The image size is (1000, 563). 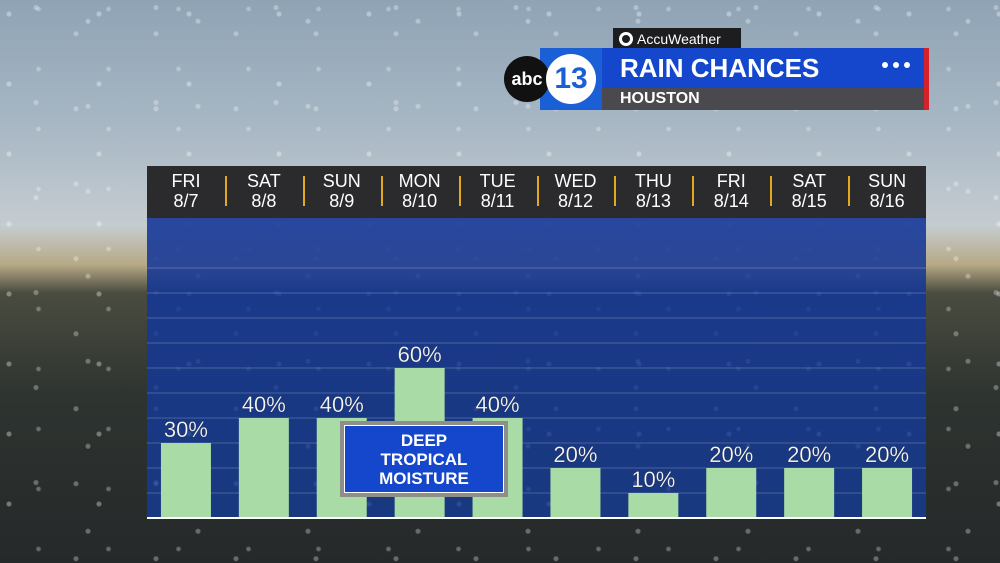 I want to click on page-title: RAIN CHANCES, so click(x=720, y=67).